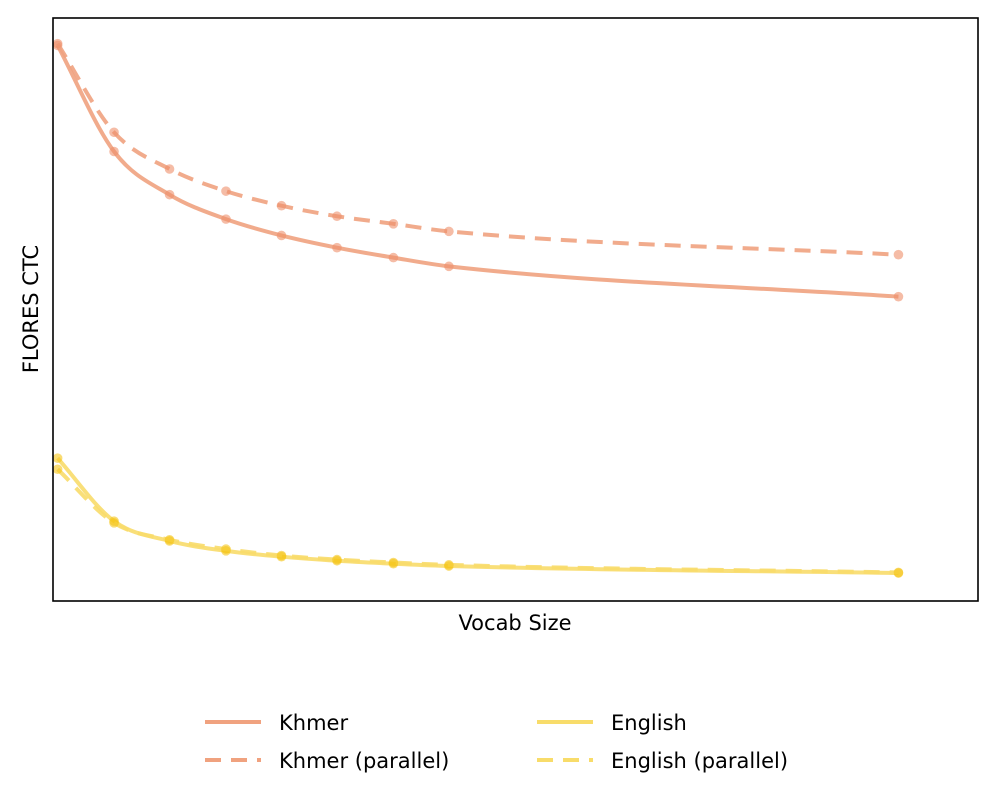  What do you see at coordinates (364, 761) in the screenshot?
I see `legend-label: Khmer (parallel)` at bounding box center [364, 761].